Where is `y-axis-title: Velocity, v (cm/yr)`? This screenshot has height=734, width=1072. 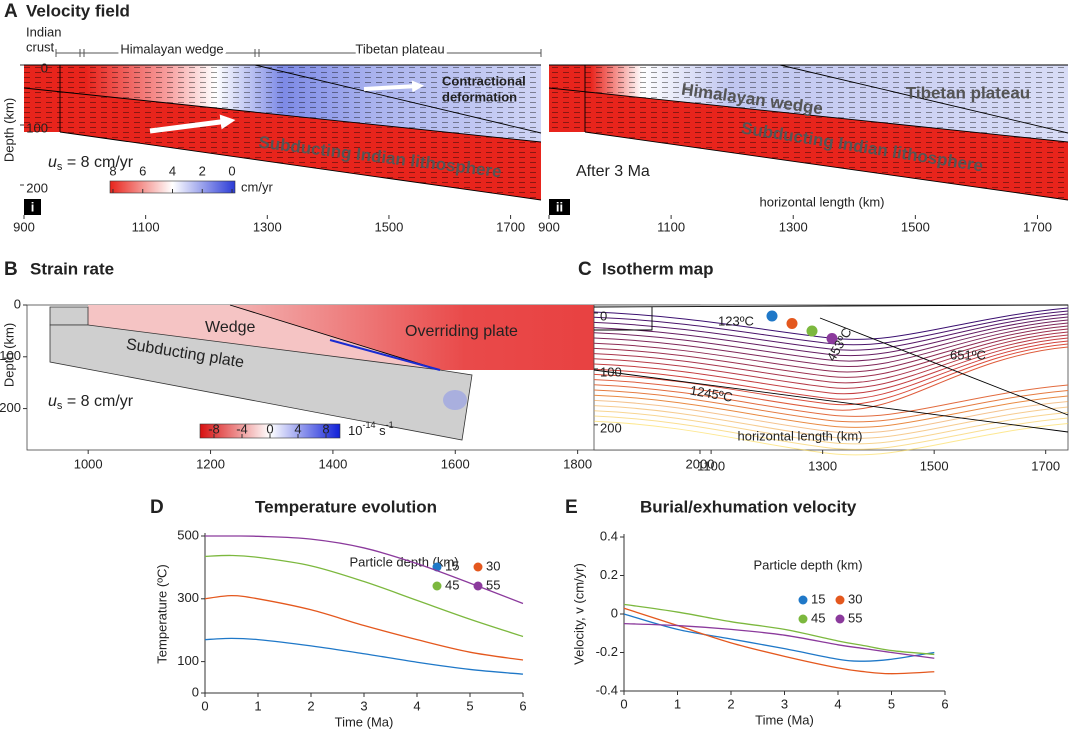
y-axis-title: Velocity, v (cm/yr) is located at coordinates (578, 614).